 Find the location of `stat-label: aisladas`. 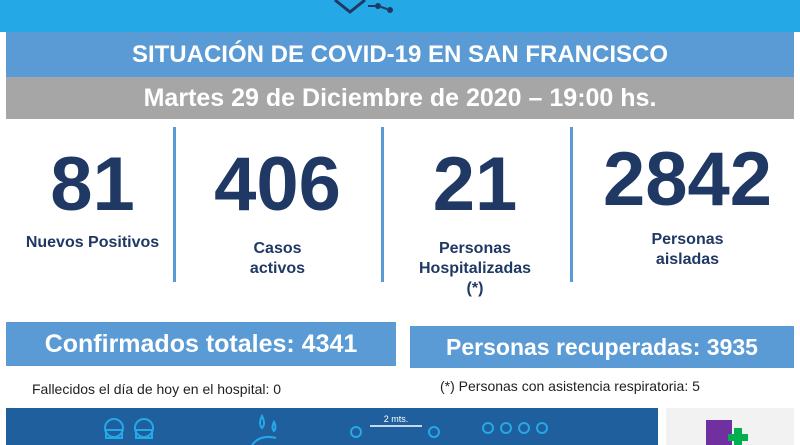

stat-label: aisladas is located at coordinates (687, 259).